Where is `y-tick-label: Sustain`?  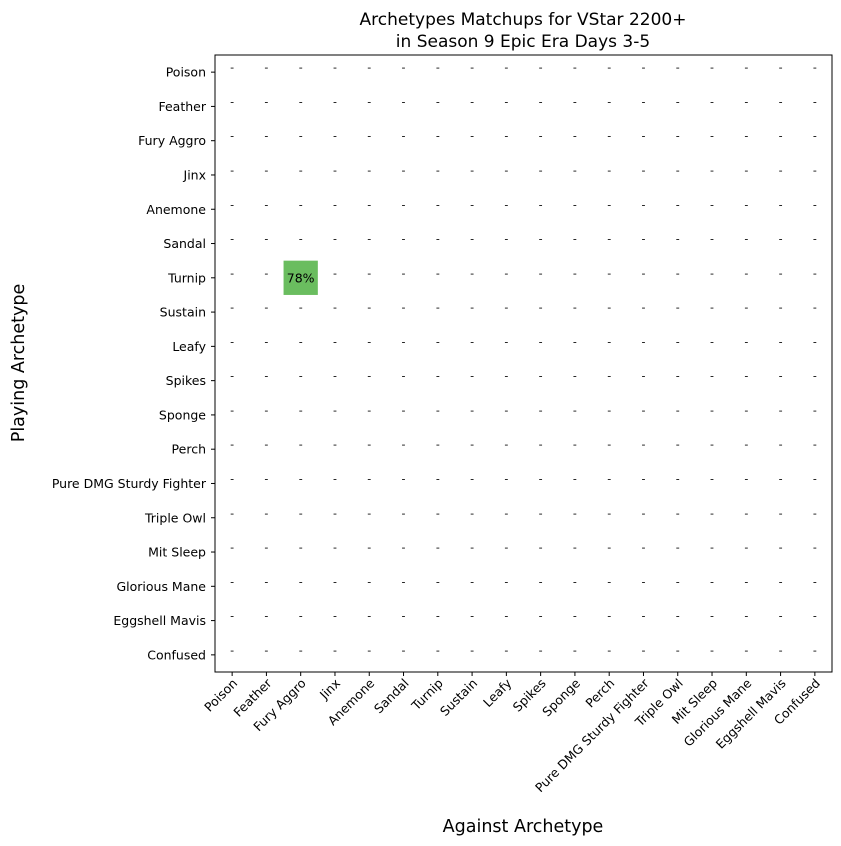
y-tick-label: Sustain is located at coordinates (183, 312).